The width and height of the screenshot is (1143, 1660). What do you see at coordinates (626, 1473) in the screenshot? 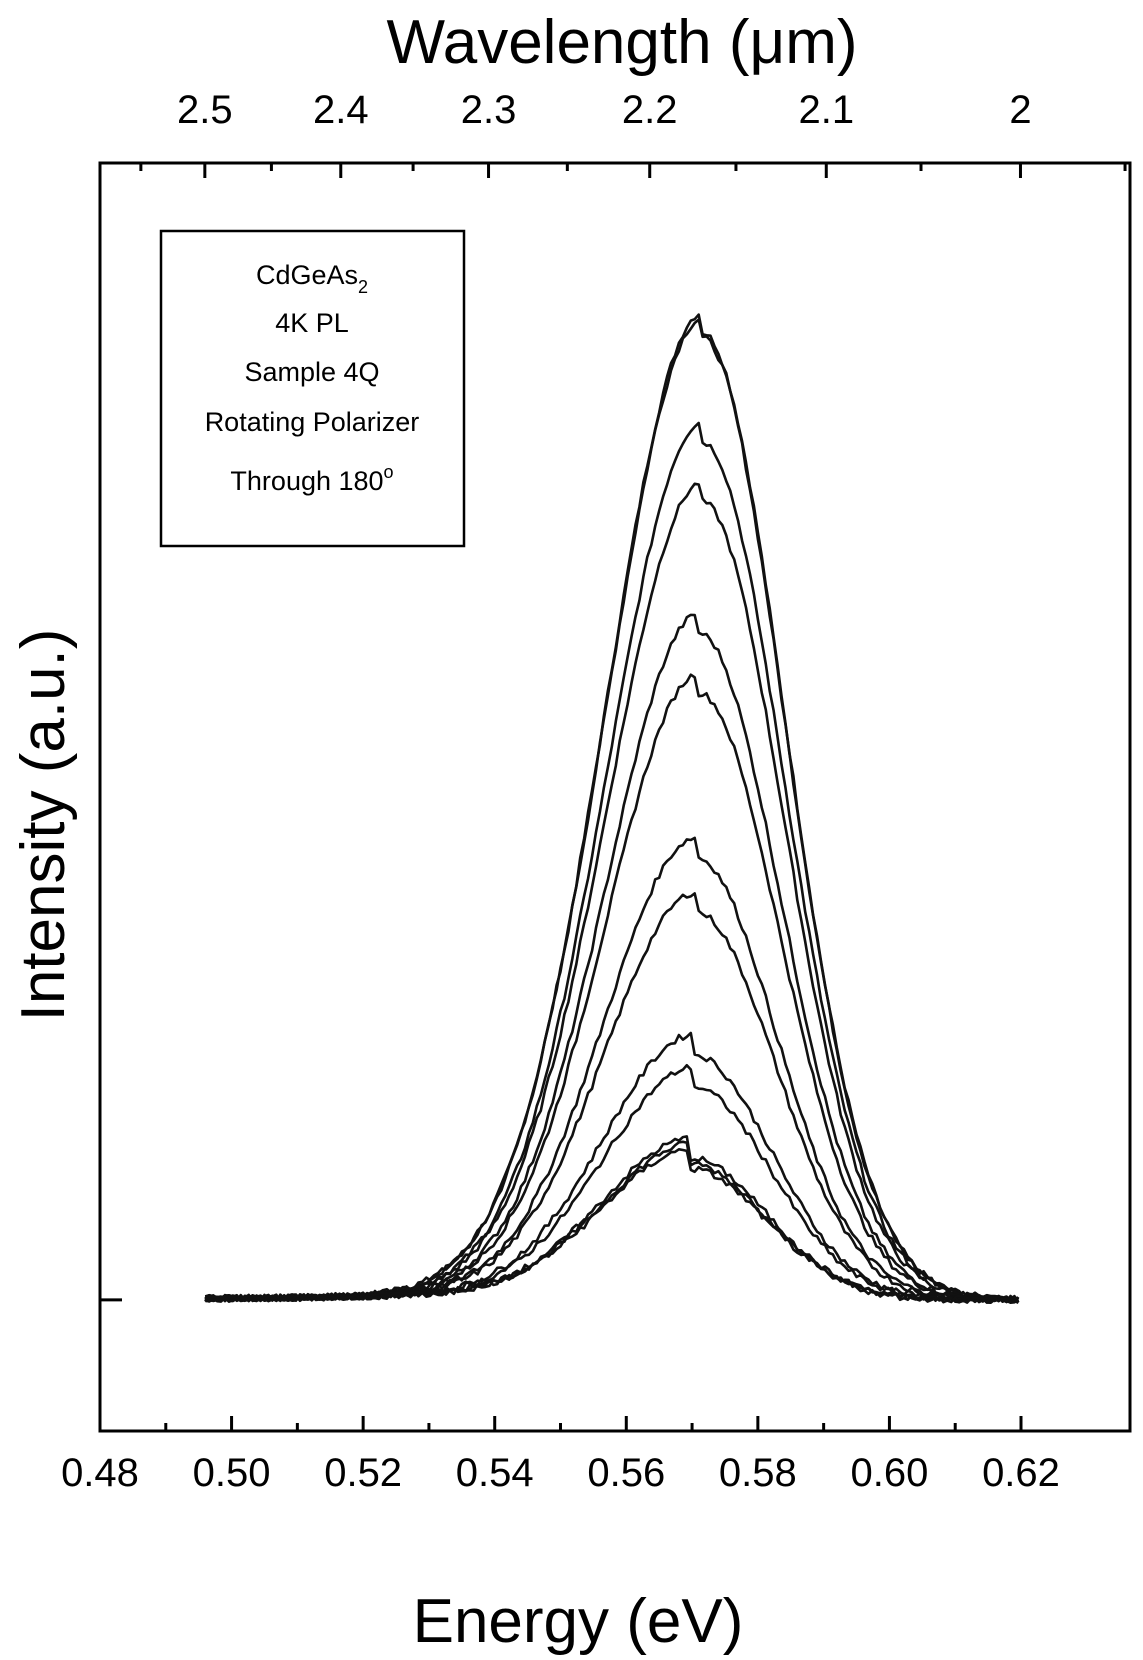
I see `x-tick-label: 0.56` at bounding box center [626, 1473].